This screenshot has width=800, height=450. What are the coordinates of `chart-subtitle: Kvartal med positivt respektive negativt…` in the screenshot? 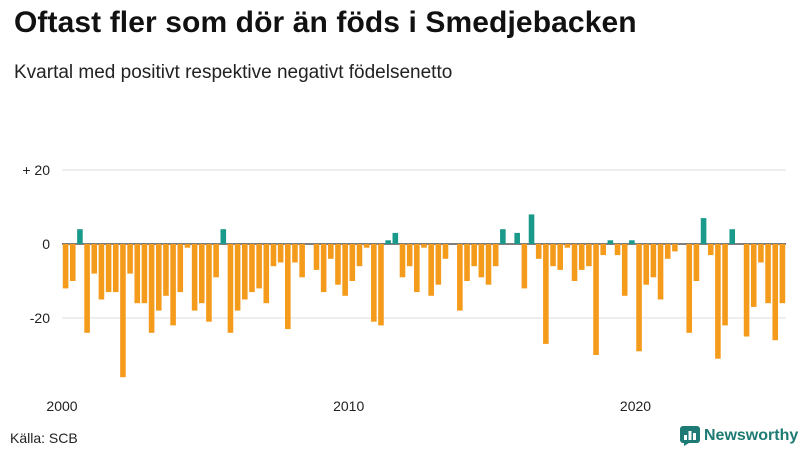 It's located at (233, 72).